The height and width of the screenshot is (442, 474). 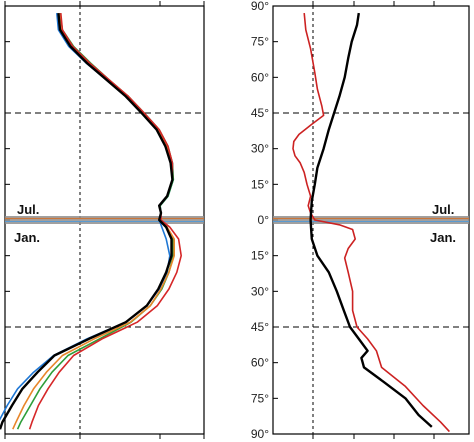 I want to click on left-band-fill, so click(x=104, y=220).